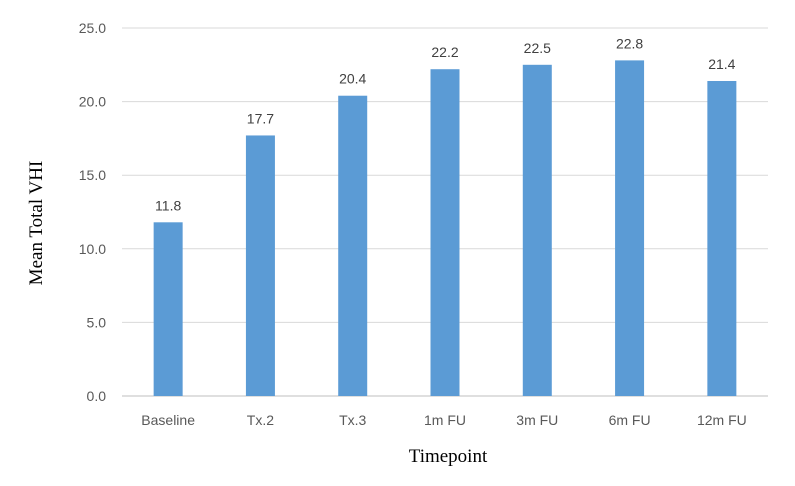  Describe the element at coordinates (97, 396) in the screenshot. I see `y-tick-label: 0.0` at that location.